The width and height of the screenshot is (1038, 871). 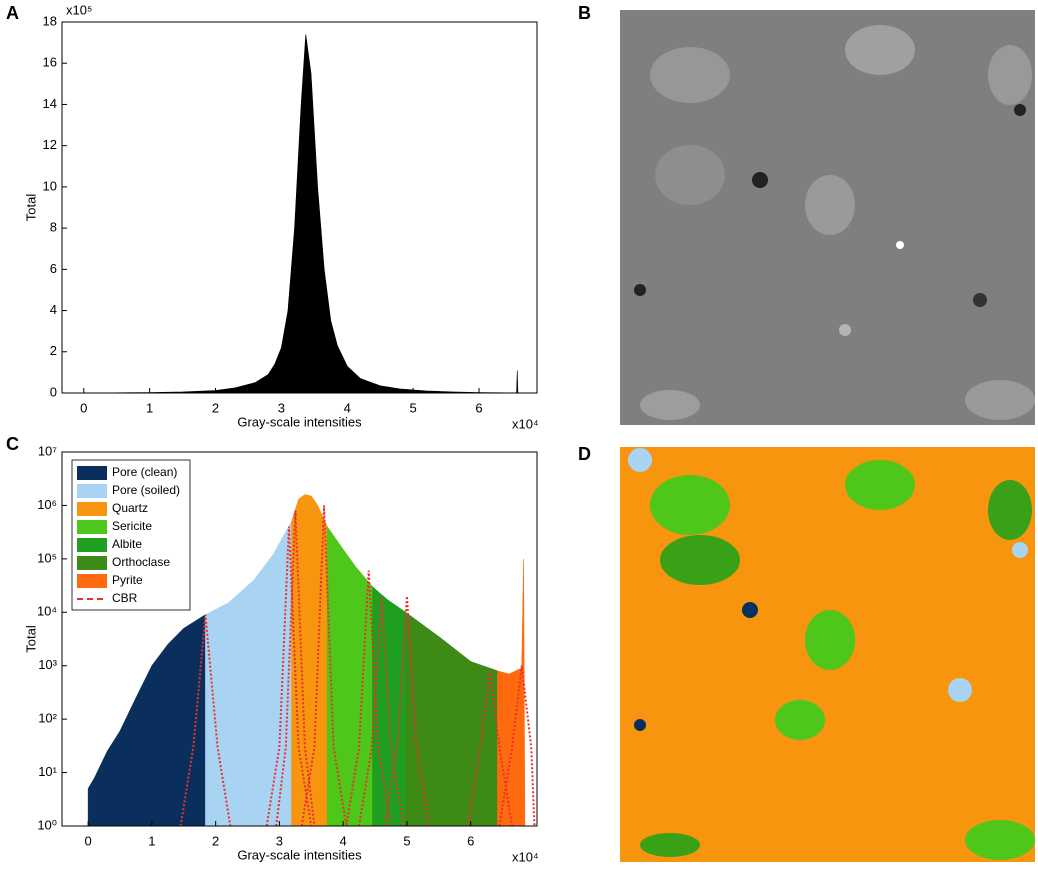 I want to click on y-tick-label: 10¹, so click(x=47, y=771).